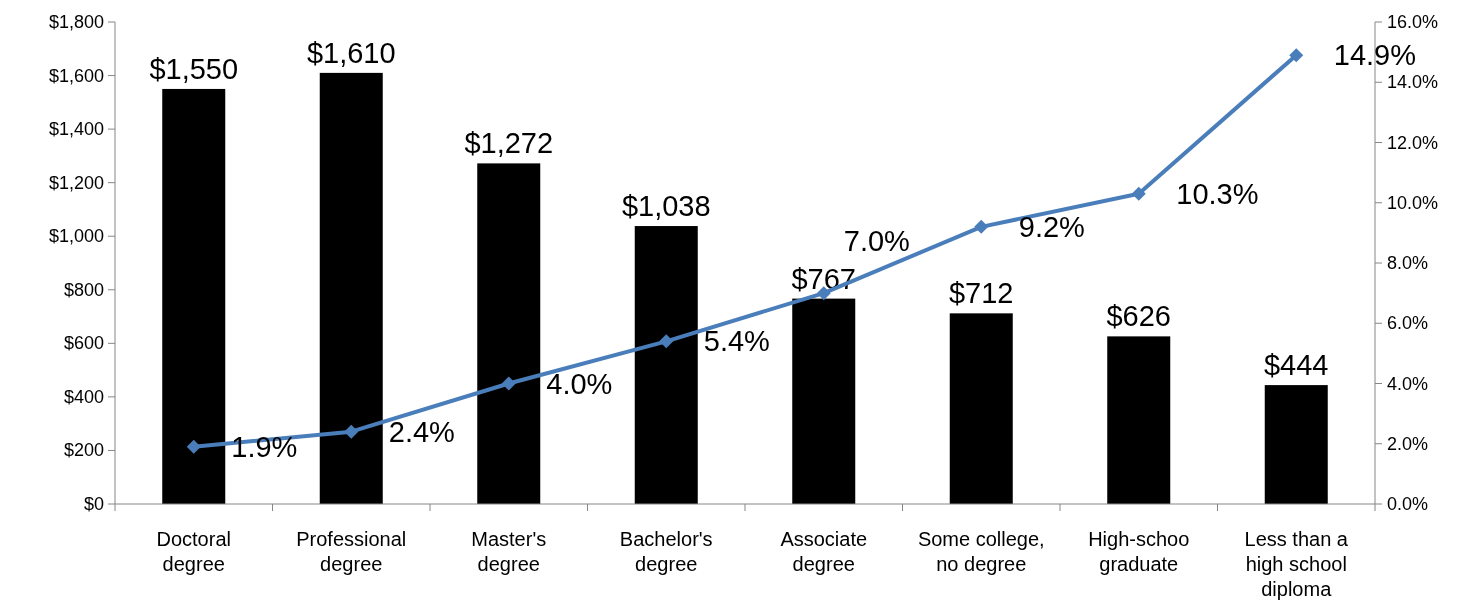  What do you see at coordinates (579, 383) in the screenshot?
I see `data-label: 4.0%` at bounding box center [579, 383].